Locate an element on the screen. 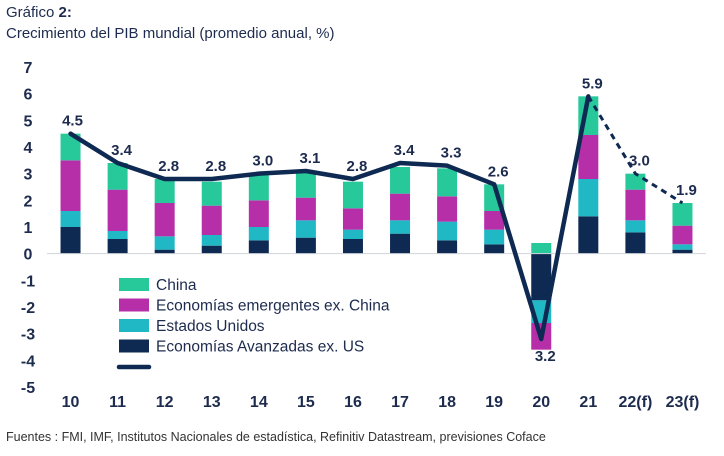  bar-segment-18-s0 is located at coordinates (447, 247).